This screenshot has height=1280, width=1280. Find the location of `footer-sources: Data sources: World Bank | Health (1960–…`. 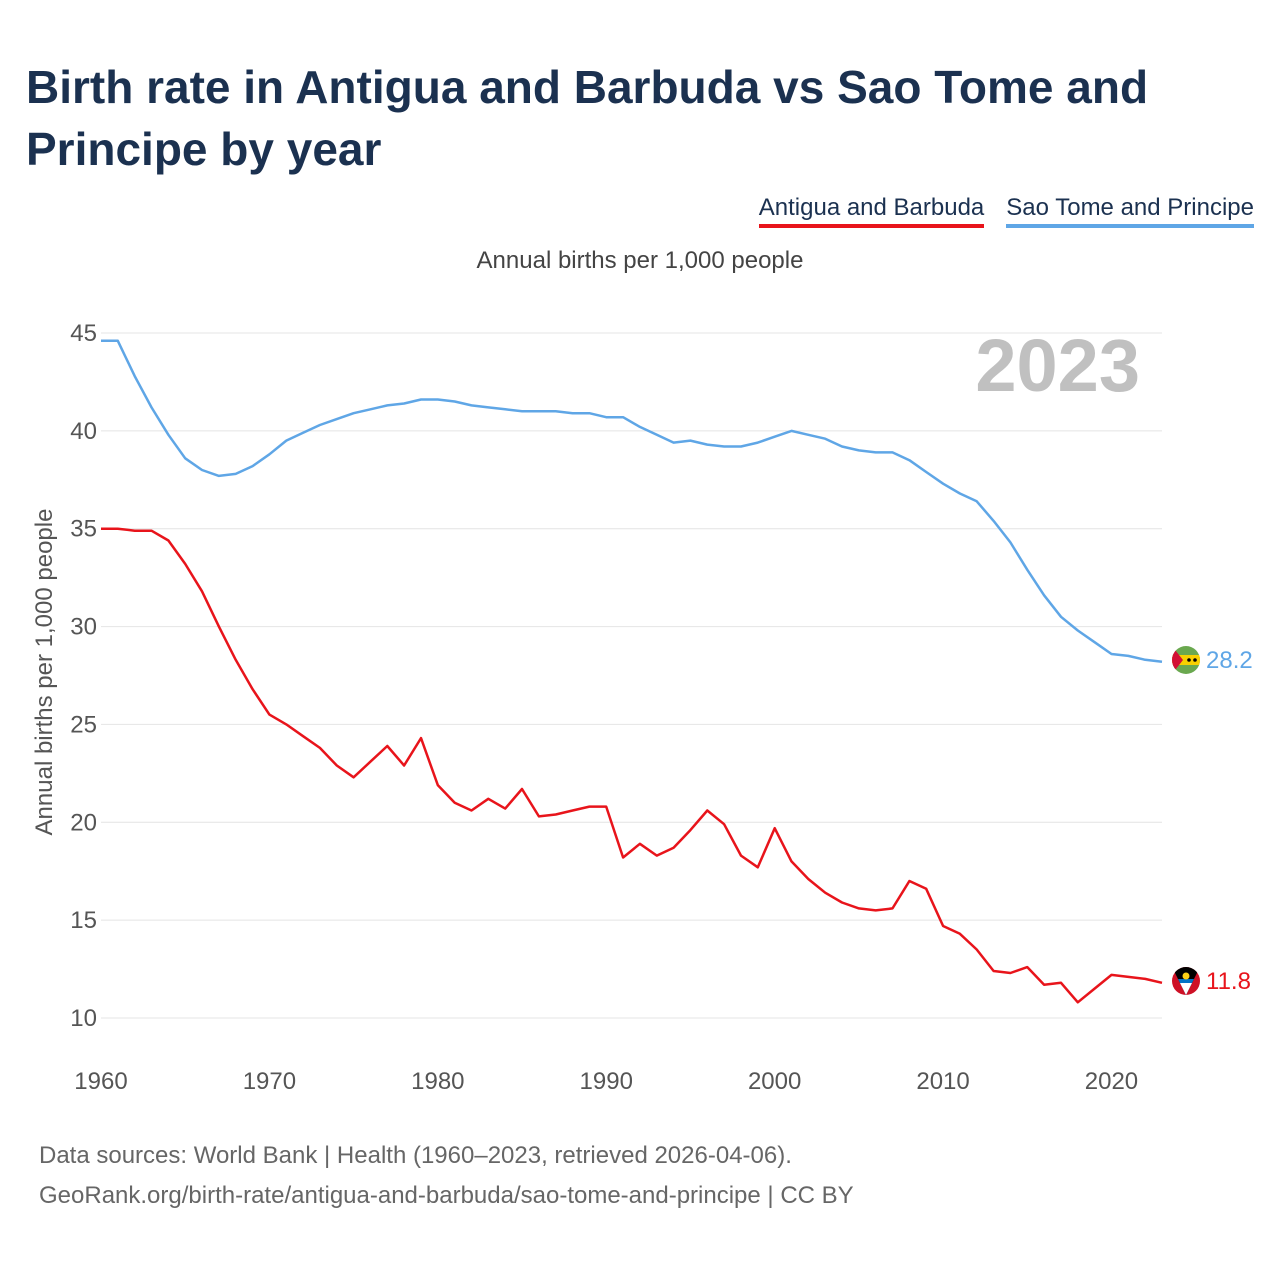

footer-sources: Data sources: World Bank | Health (1960–… is located at coordinates (415, 1155).